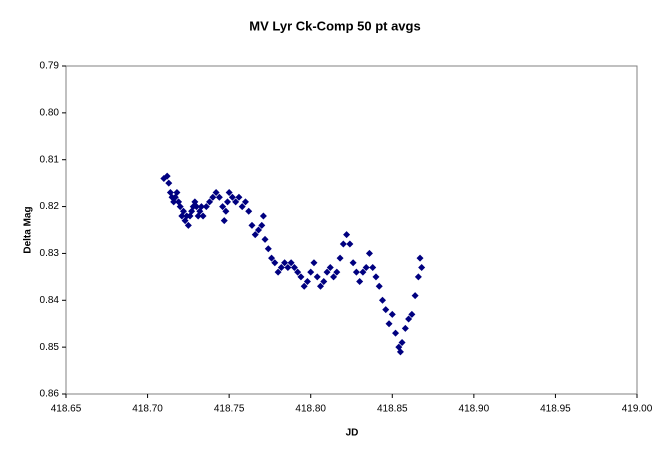 The image size is (670, 458). What do you see at coordinates (637, 409) in the screenshot?
I see `x-tick-label: 419.00` at bounding box center [637, 409].